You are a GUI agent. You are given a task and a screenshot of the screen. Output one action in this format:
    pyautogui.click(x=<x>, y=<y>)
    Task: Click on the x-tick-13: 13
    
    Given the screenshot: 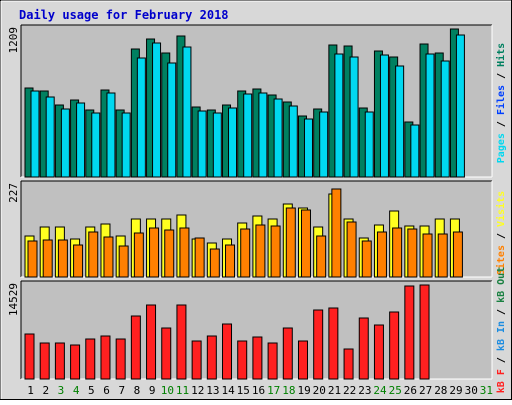 What is the action you would take?
    pyautogui.click(x=212, y=390)
    